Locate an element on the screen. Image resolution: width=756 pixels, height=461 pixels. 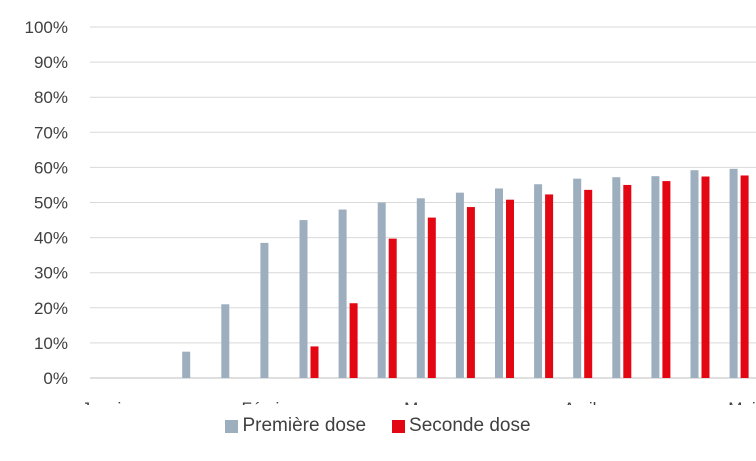
y-tick-label: 30% is located at coordinates (51, 273).